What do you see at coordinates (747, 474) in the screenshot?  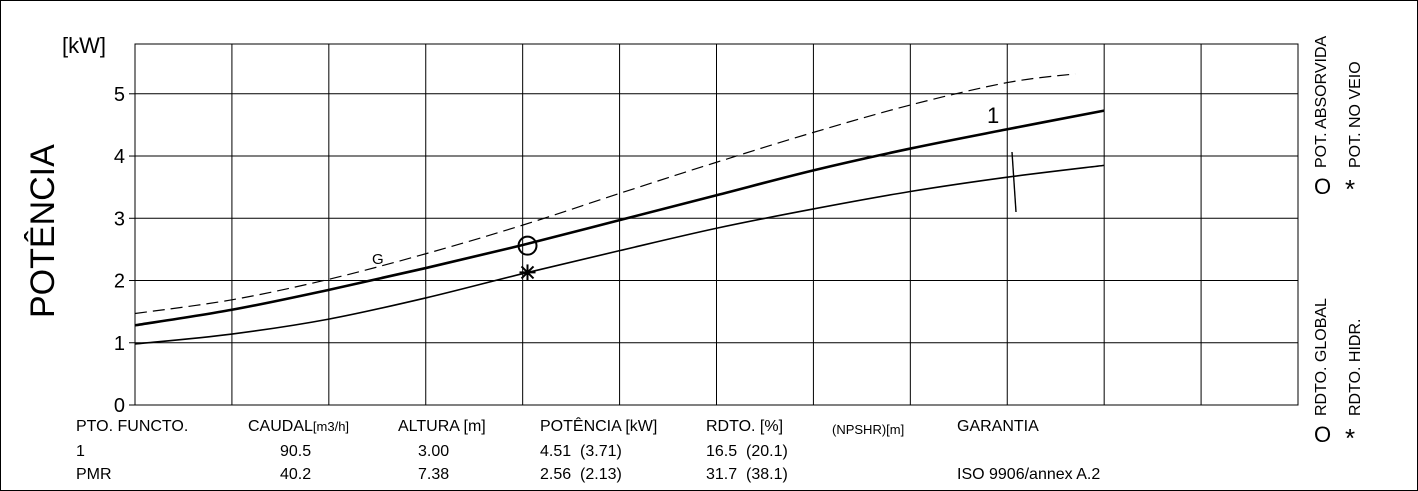 I see `row2-rdto: 31.7 (38.1)` at bounding box center [747, 474].